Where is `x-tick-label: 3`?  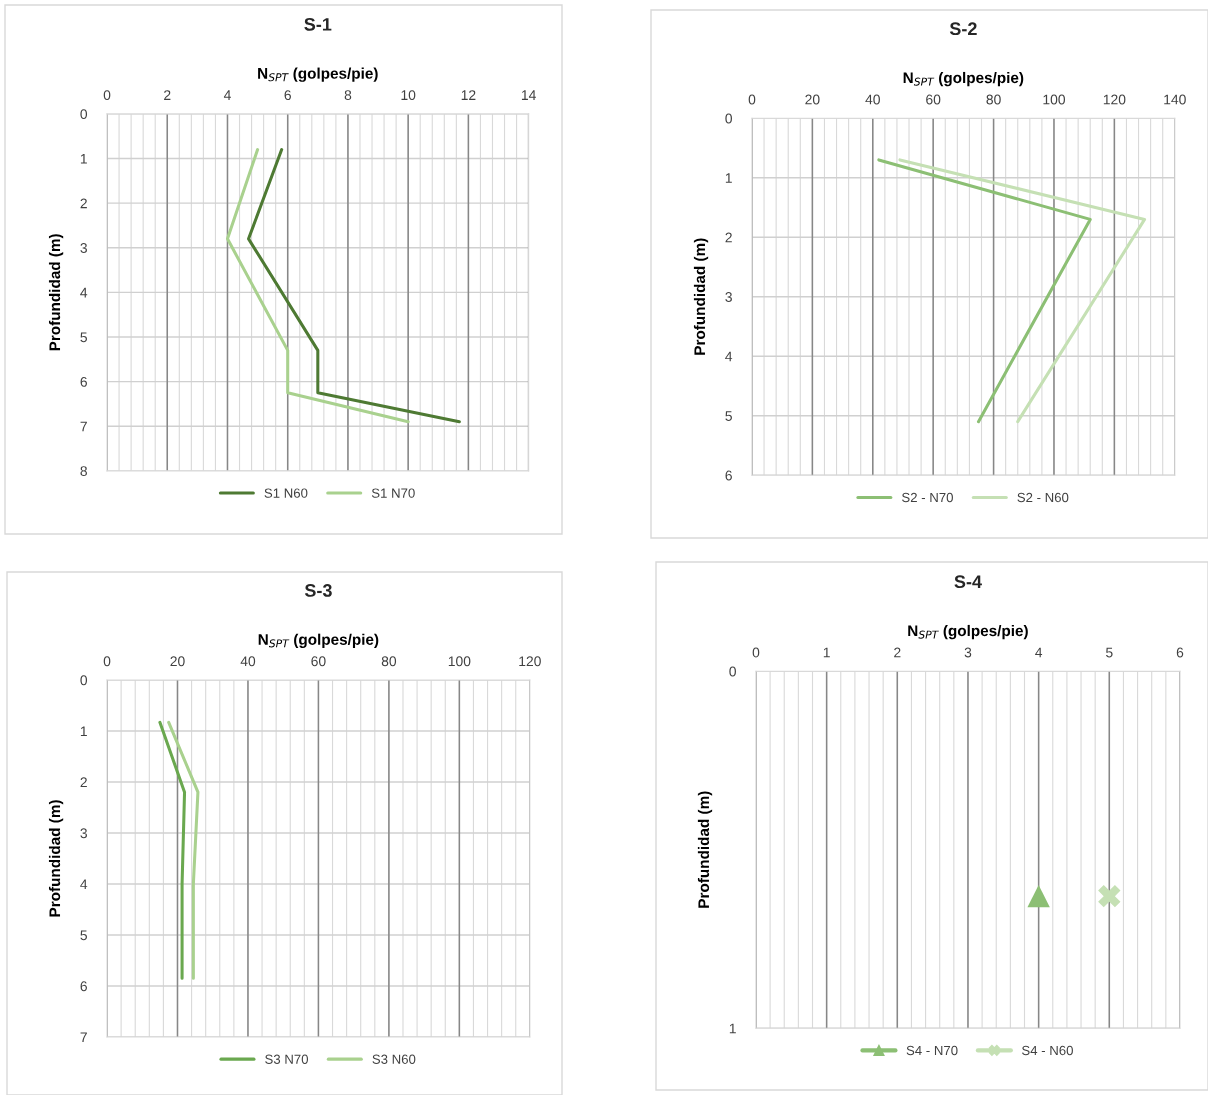
x-tick-label: 3 is located at coordinates (968, 652).